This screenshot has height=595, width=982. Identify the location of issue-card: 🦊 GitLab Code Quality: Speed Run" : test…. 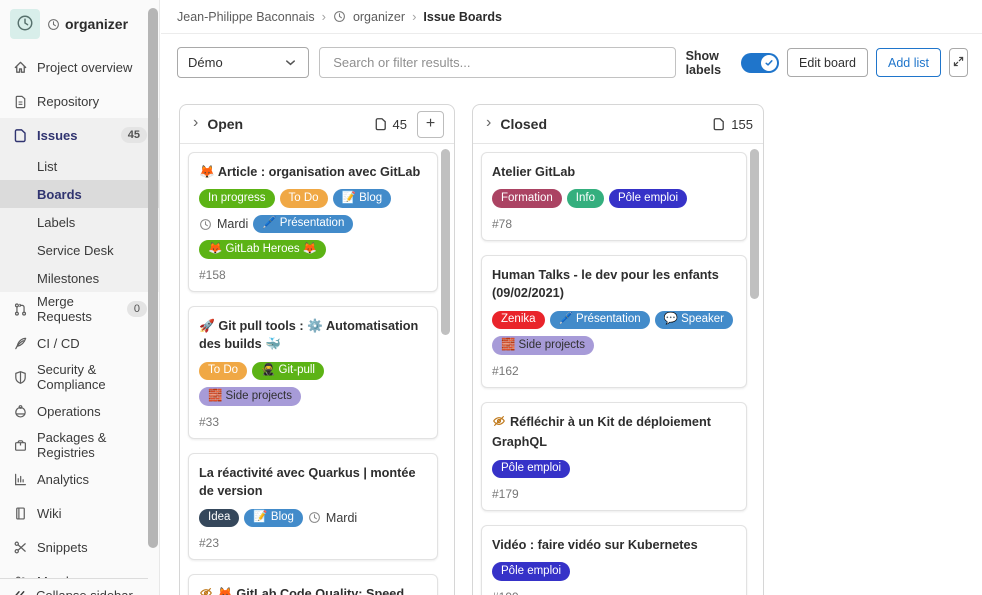
(313, 584).